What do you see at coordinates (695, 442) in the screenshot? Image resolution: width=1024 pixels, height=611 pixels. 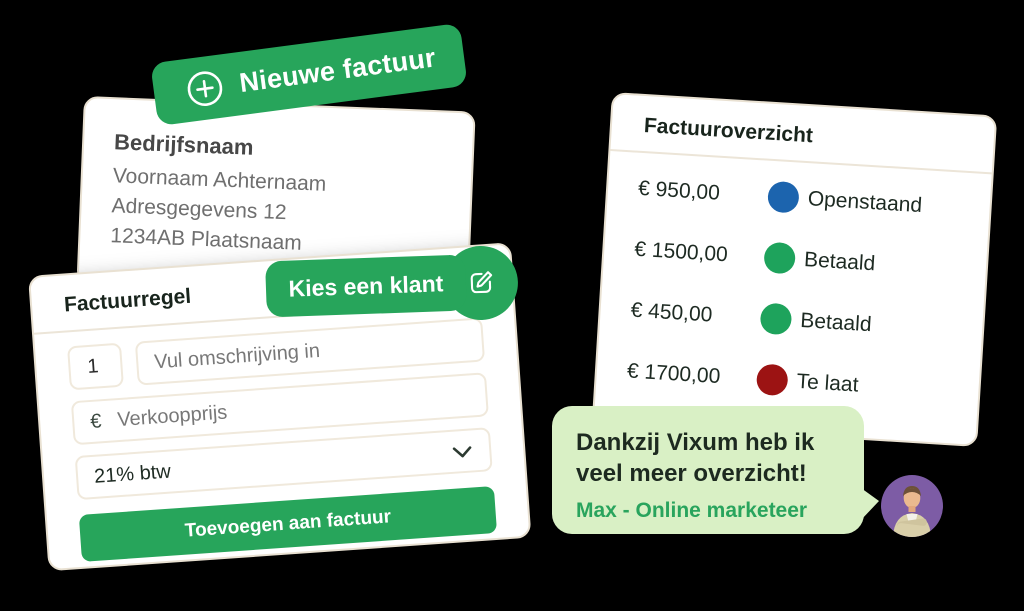 I see `testimonial-quote-line-1: Dankzij Vixum heb ik` at bounding box center [695, 442].